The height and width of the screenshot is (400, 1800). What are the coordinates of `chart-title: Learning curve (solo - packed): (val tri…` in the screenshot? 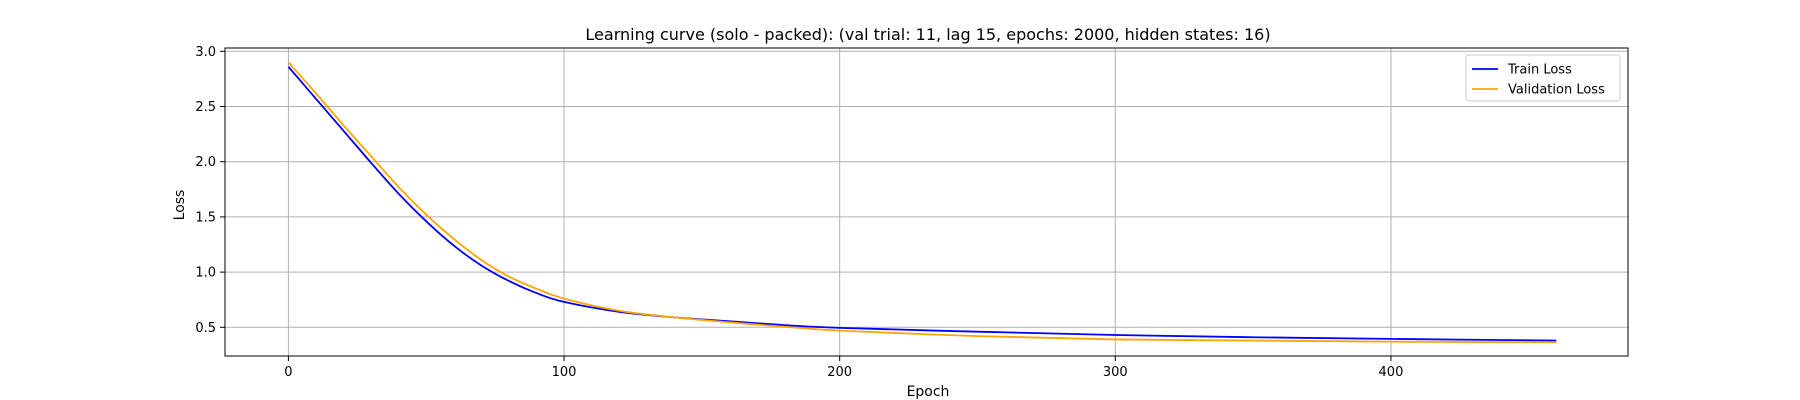 It's located at (927, 34).